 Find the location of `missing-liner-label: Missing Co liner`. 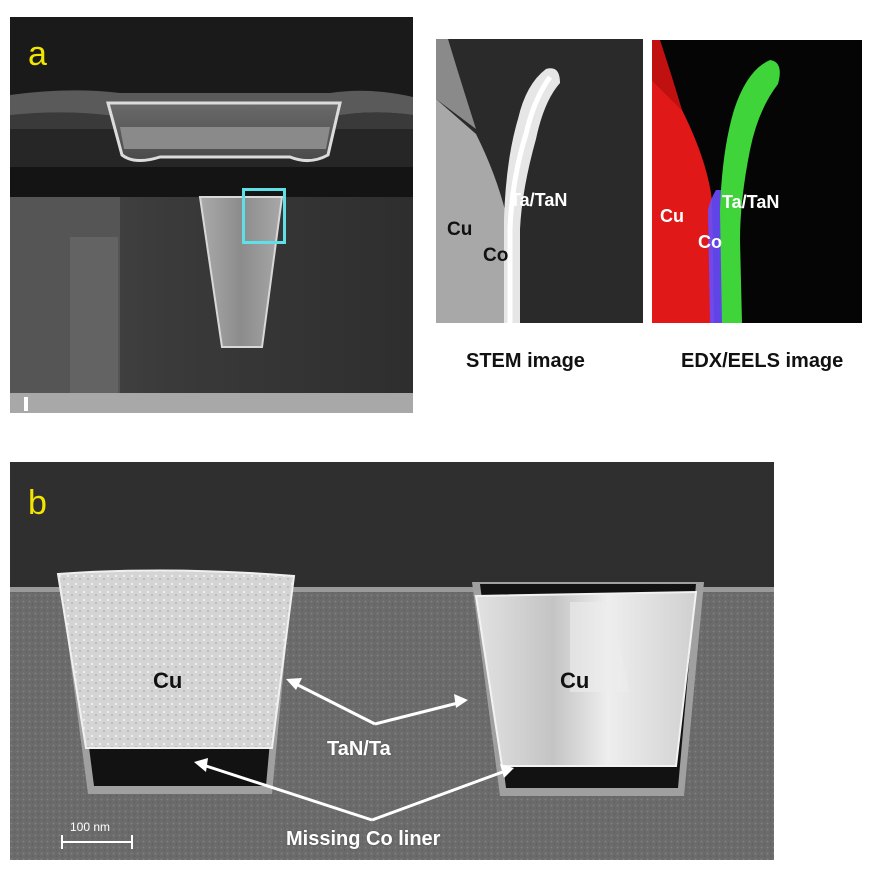

missing-liner-label: Missing Co liner is located at coordinates (363, 839).